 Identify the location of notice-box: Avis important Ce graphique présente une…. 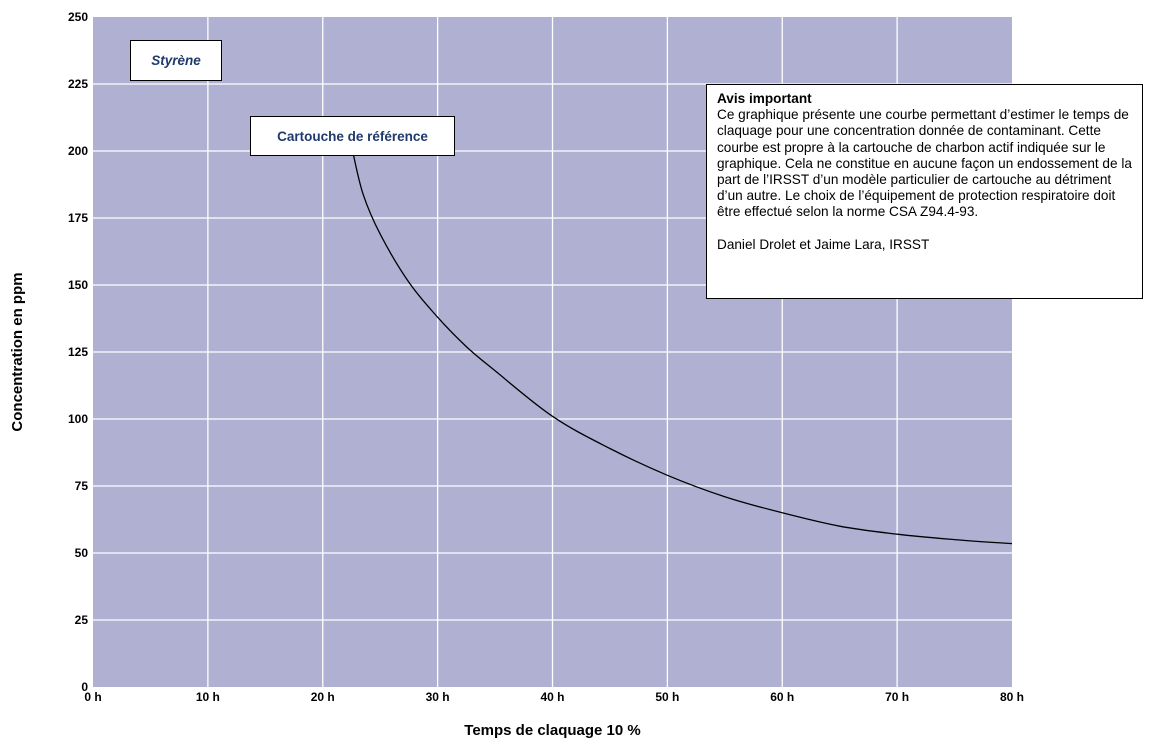
(924, 191).